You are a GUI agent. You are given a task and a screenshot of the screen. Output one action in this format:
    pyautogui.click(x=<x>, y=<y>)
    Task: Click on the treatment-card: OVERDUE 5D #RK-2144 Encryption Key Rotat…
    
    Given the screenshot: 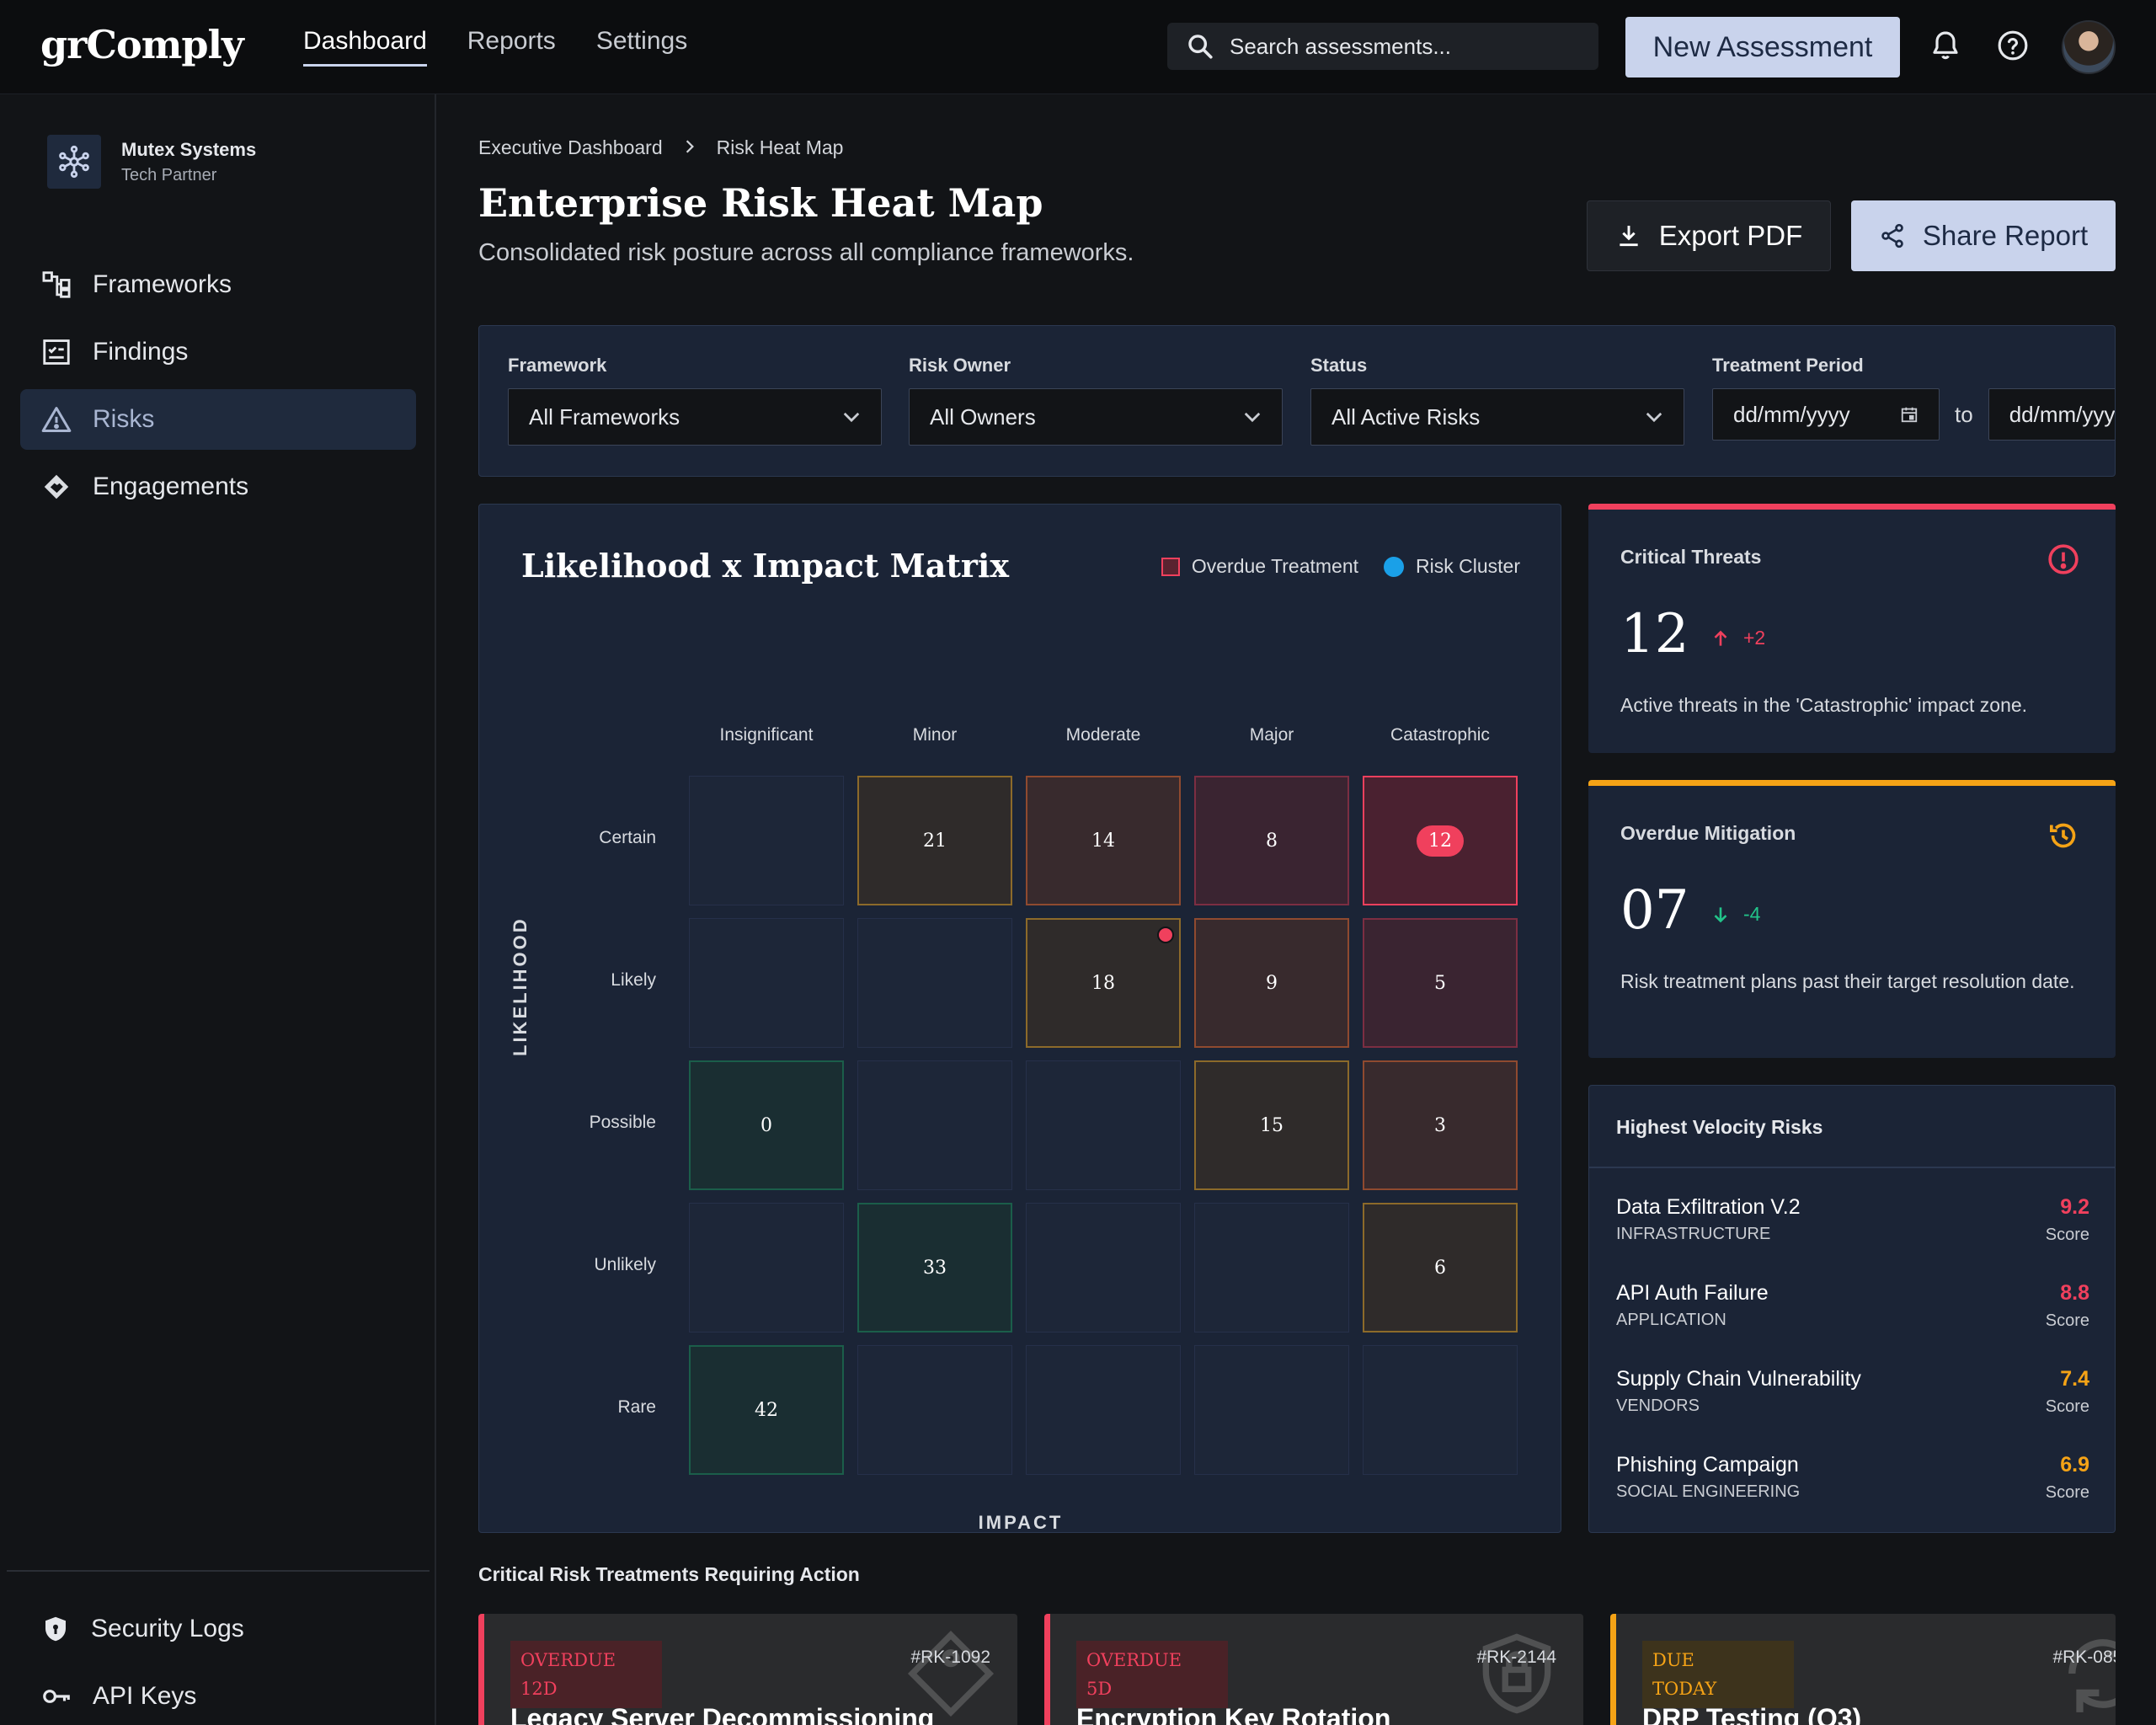 What is the action you would take?
    pyautogui.click(x=1313, y=1669)
    